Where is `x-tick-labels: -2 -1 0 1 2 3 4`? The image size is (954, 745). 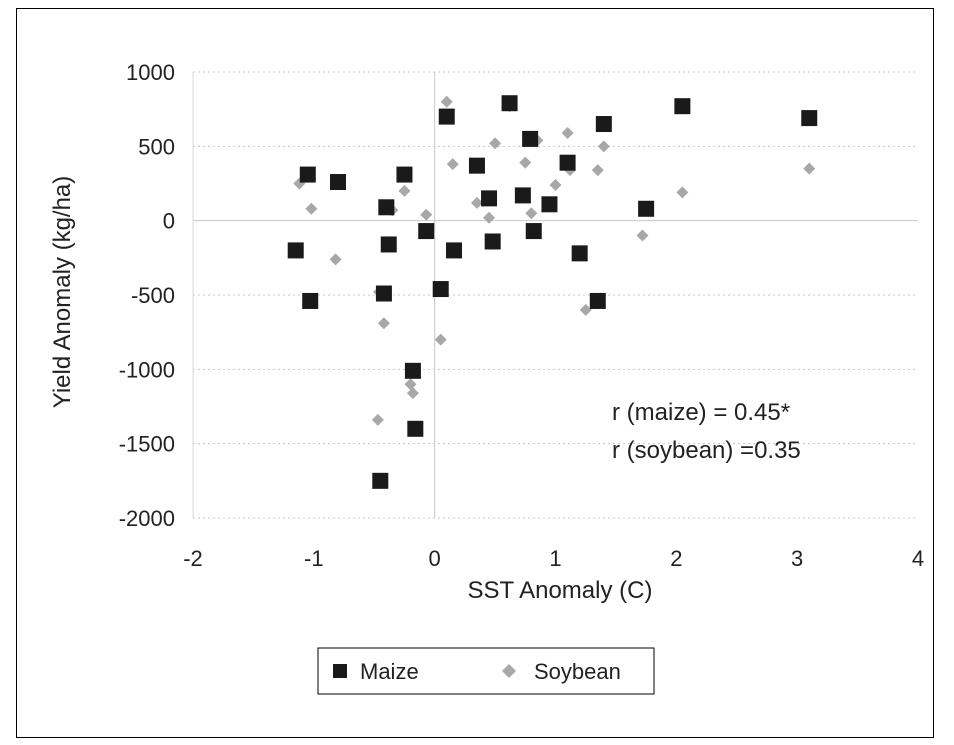
x-tick-labels: -2 -1 0 1 2 3 4 is located at coordinates (553, 558).